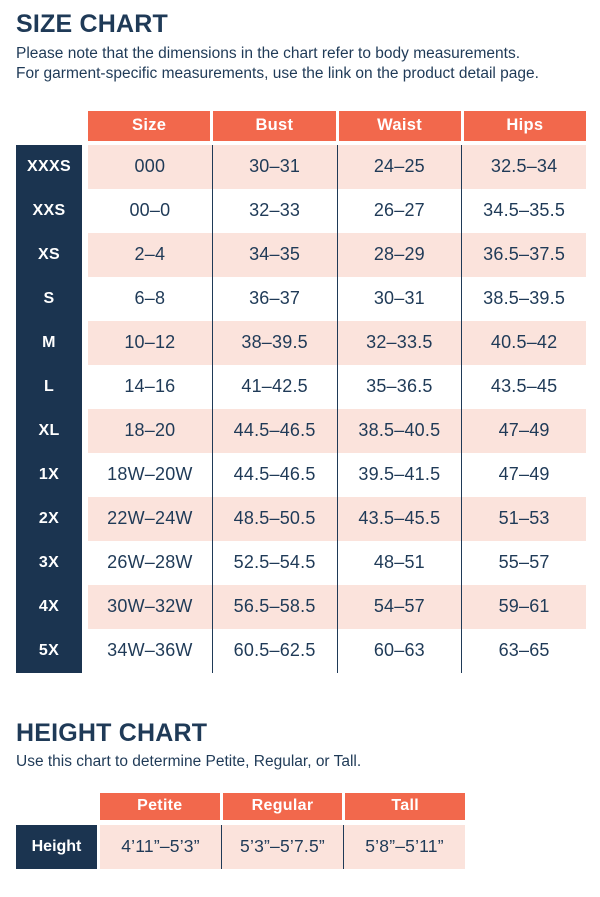 This screenshot has height=897, width=600. What do you see at coordinates (523, 342) in the screenshot?
I see `cell-hips: 40.5–42` at bounding box center [523, 342].